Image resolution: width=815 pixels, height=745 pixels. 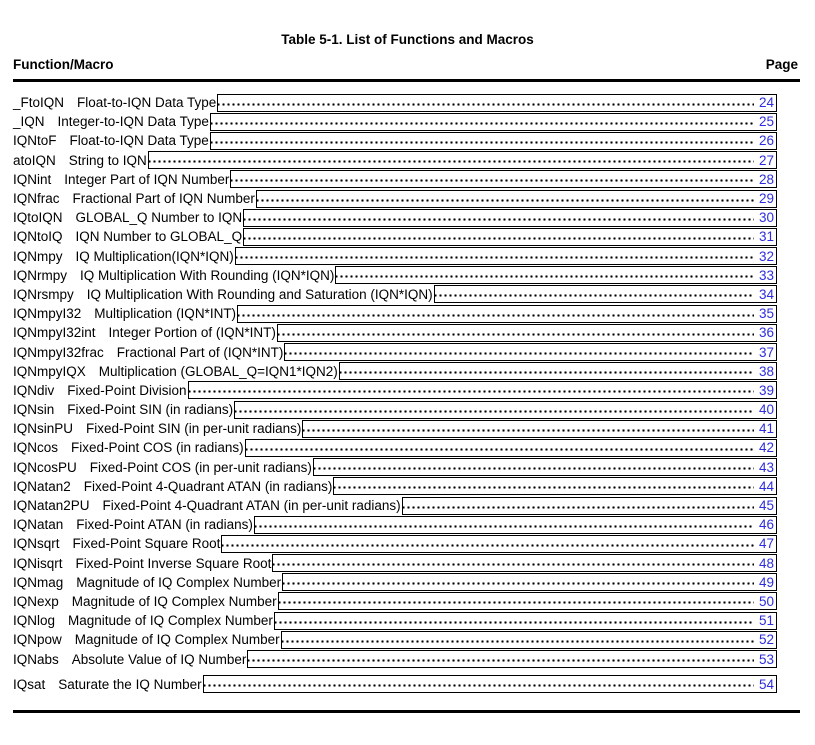 What do you see at coordinates (766, 563) in the screenshot?
I see `page-number: 48` at bounding box center [766, 563].